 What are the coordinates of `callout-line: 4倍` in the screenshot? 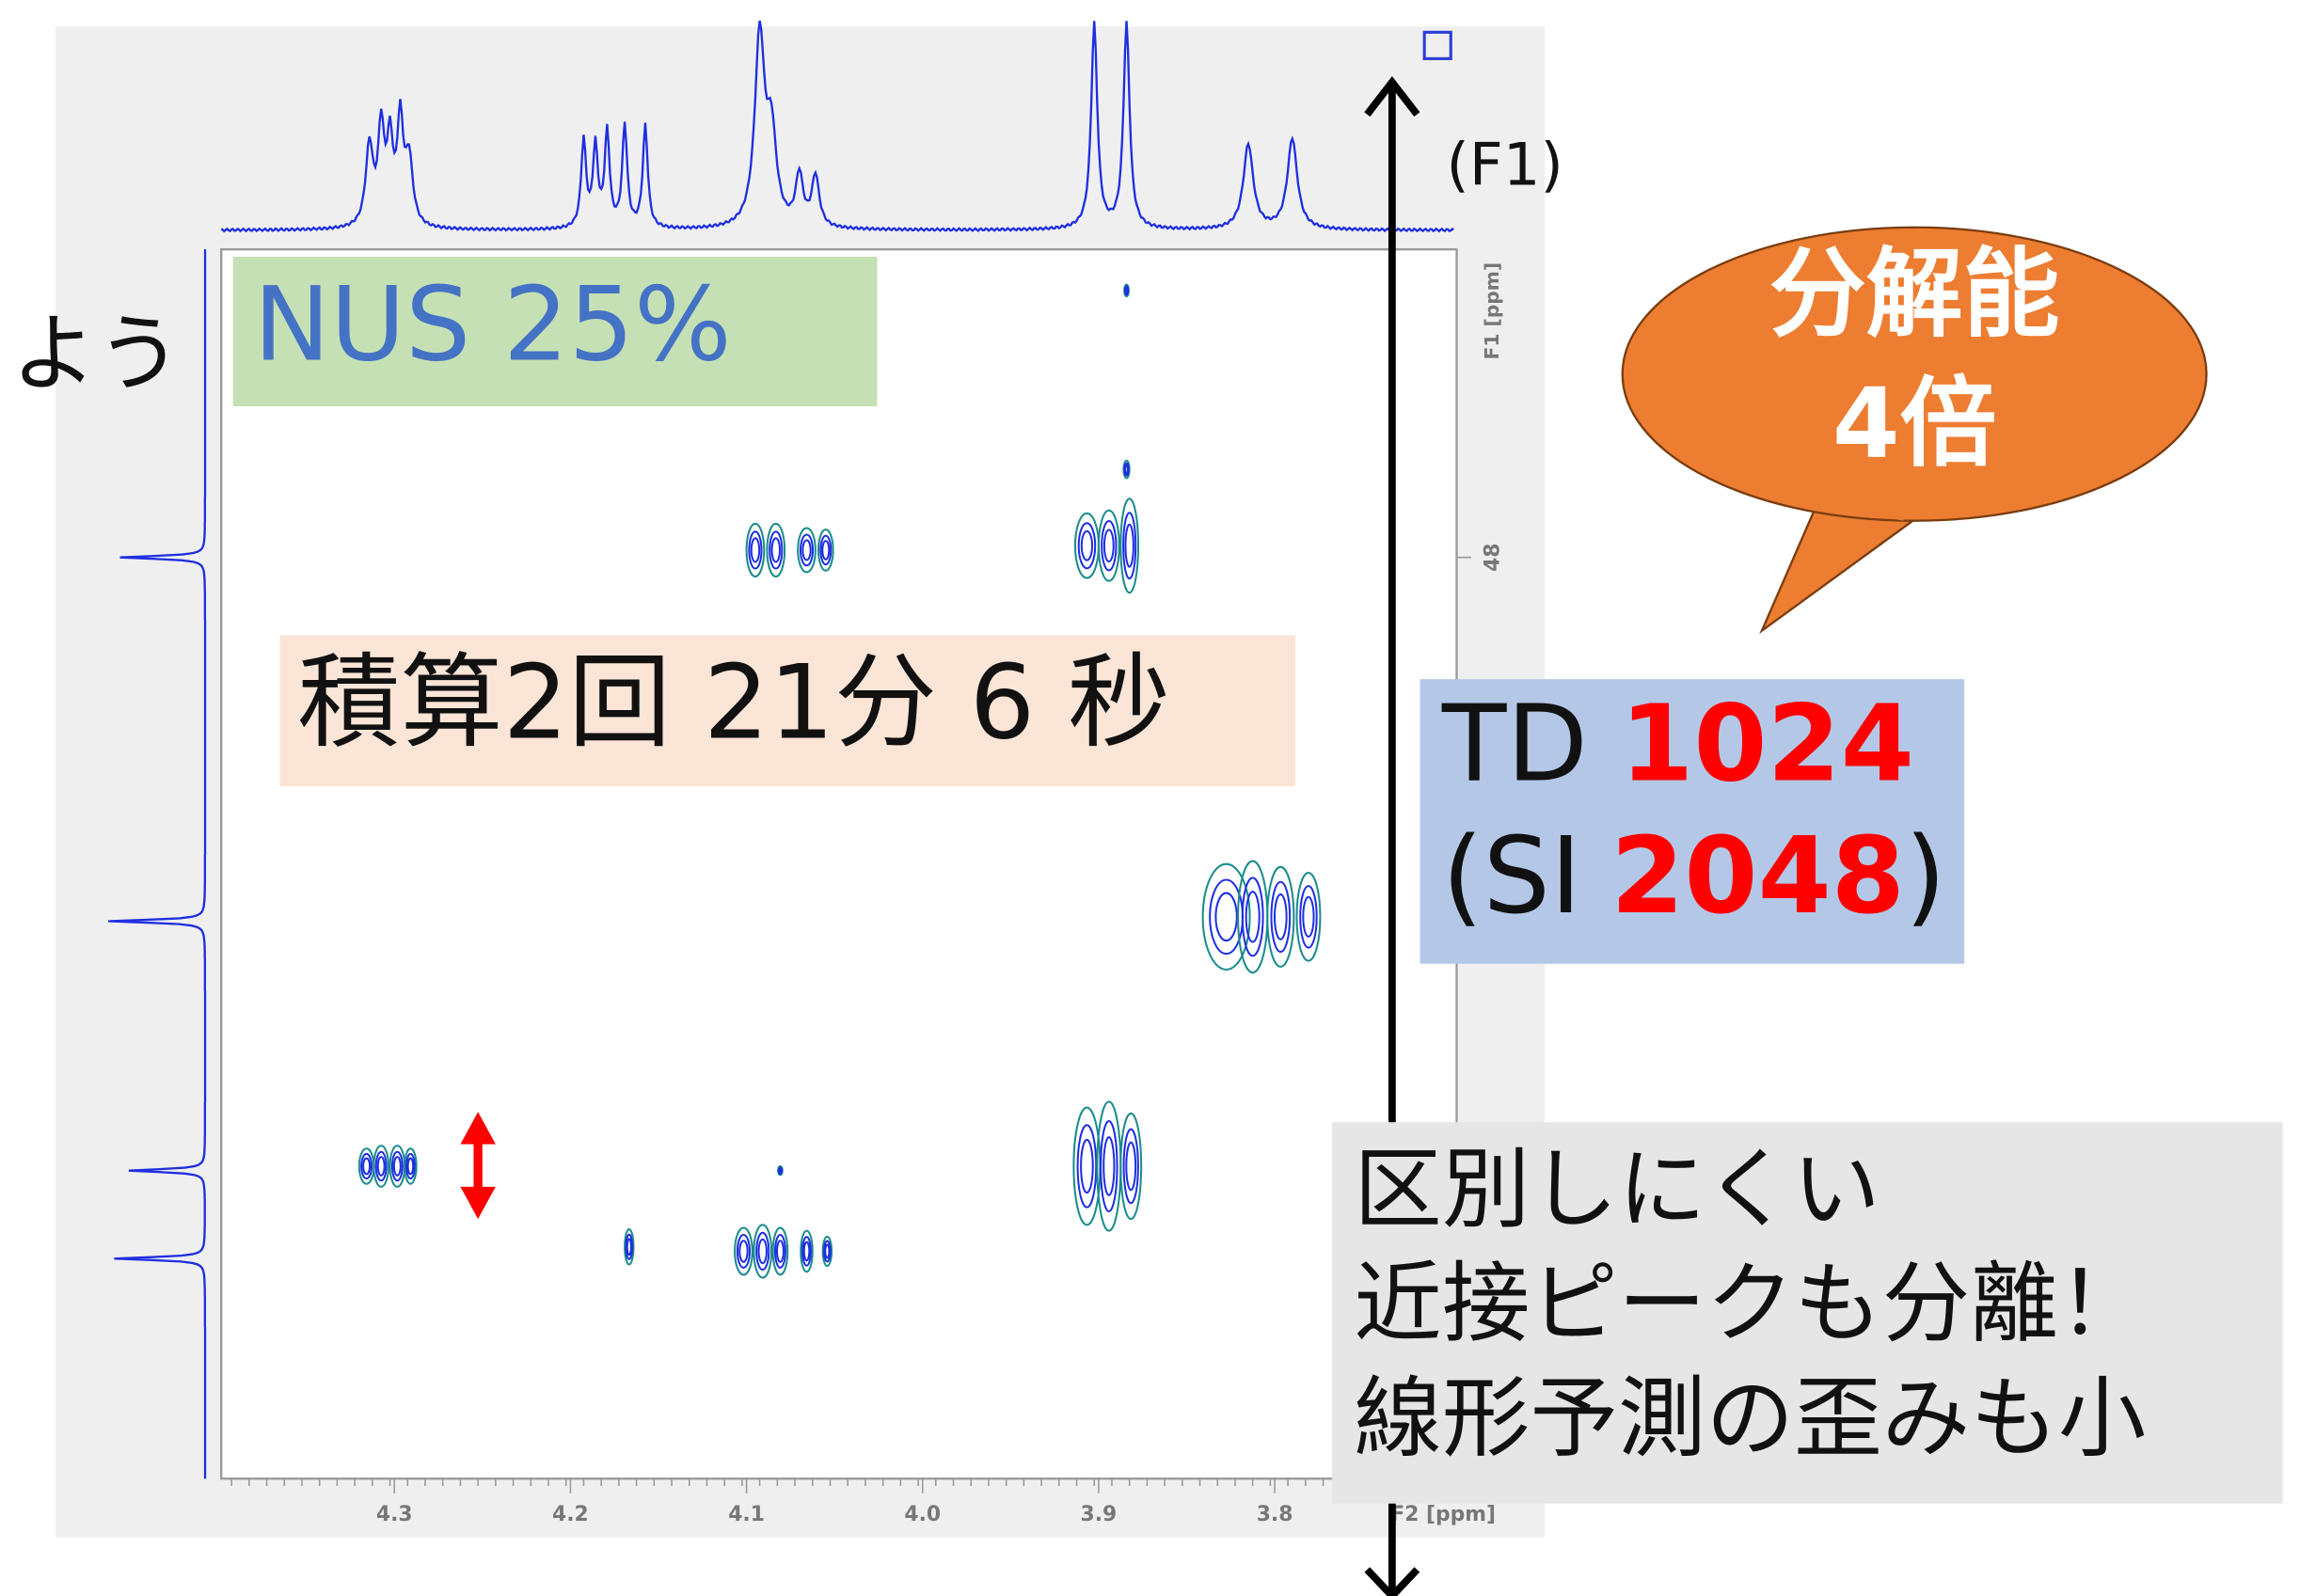 It's located at (1914, 423).